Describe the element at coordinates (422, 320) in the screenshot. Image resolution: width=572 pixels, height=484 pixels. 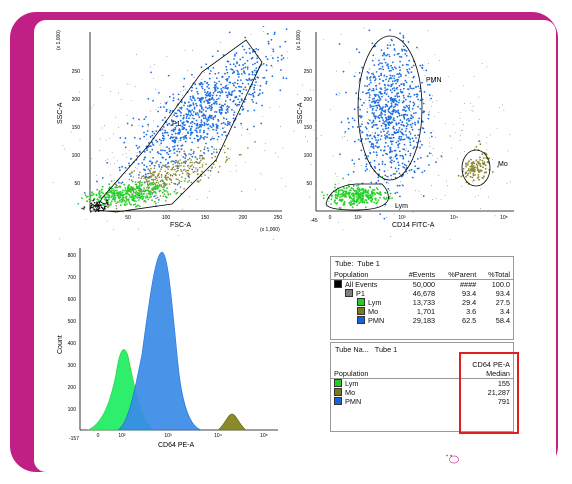
I see `table-row: PMN 29,183 62.5 58.4` at that location.